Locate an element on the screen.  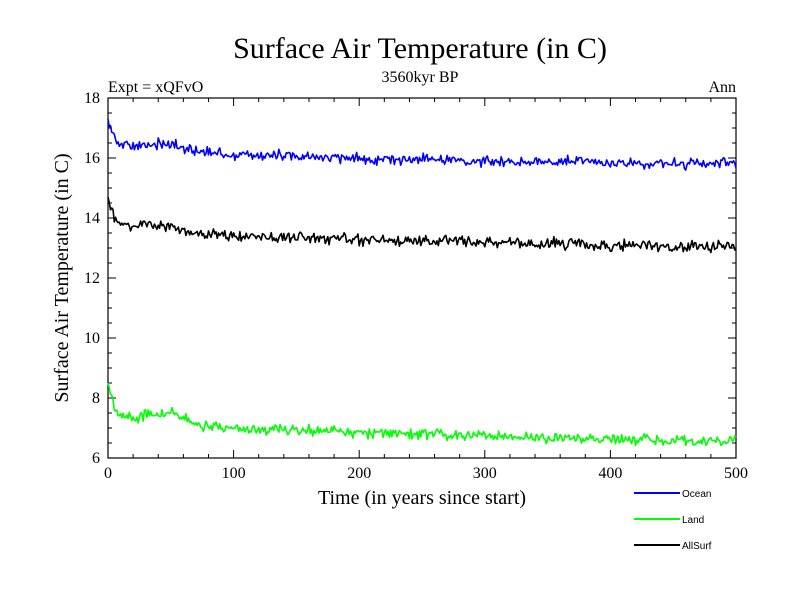
legend: Ocean Land AllSurf is located at coordinates (673, 520).